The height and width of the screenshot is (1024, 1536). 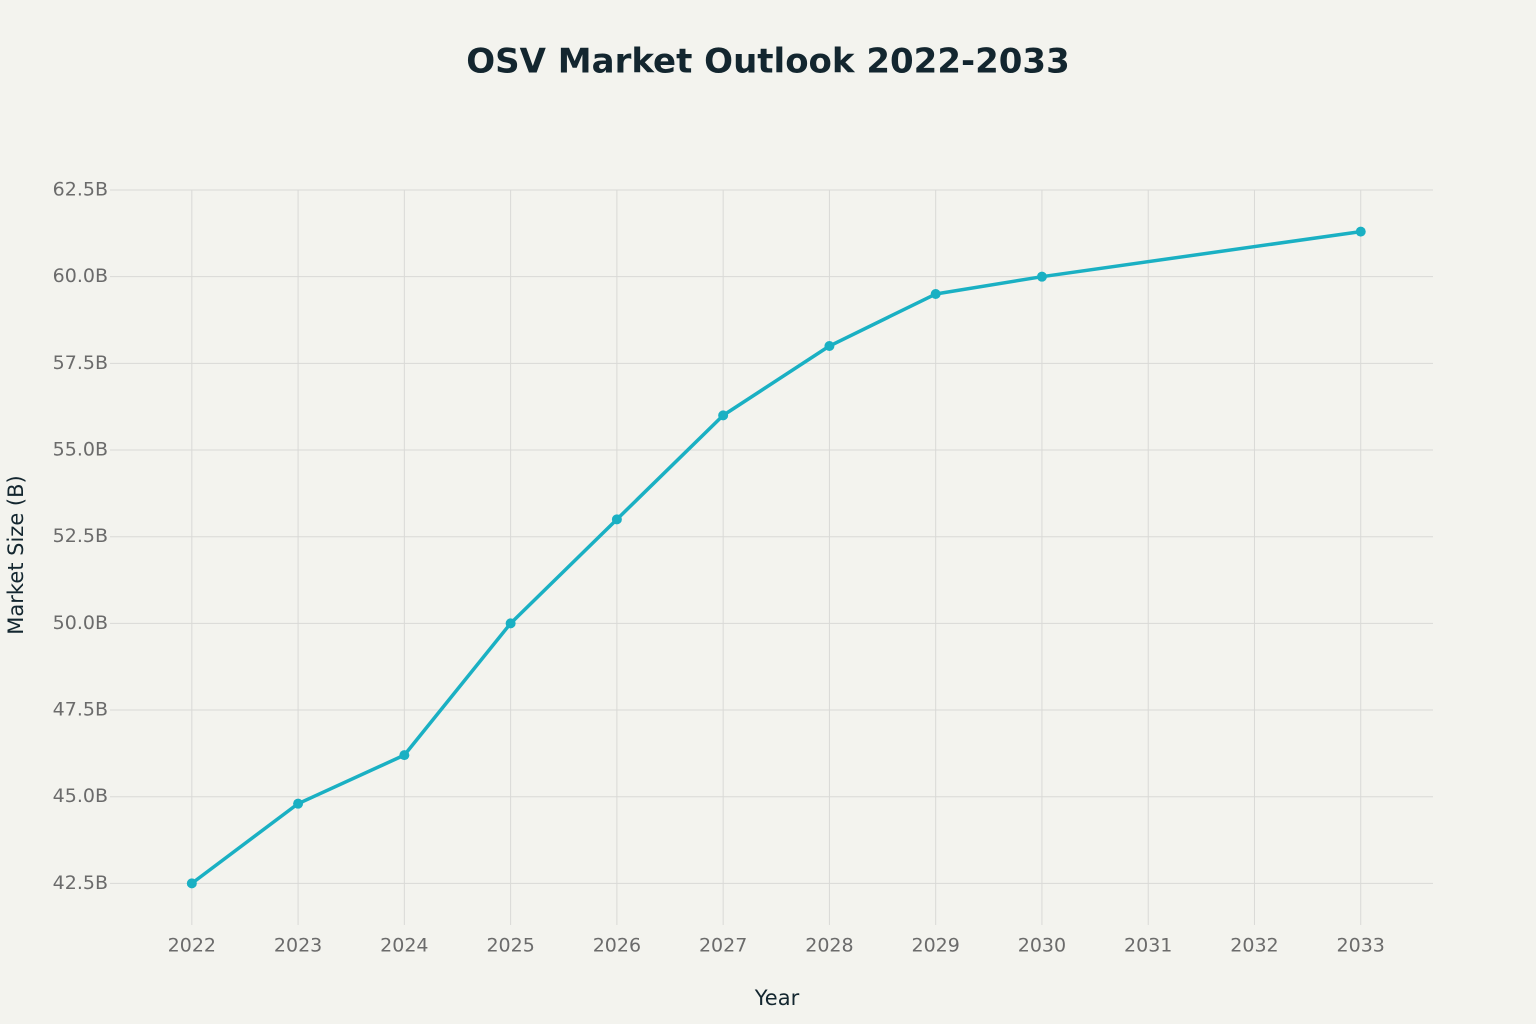 I want to click on y-tick-label: 47.5B, so click(x=80, y=710).